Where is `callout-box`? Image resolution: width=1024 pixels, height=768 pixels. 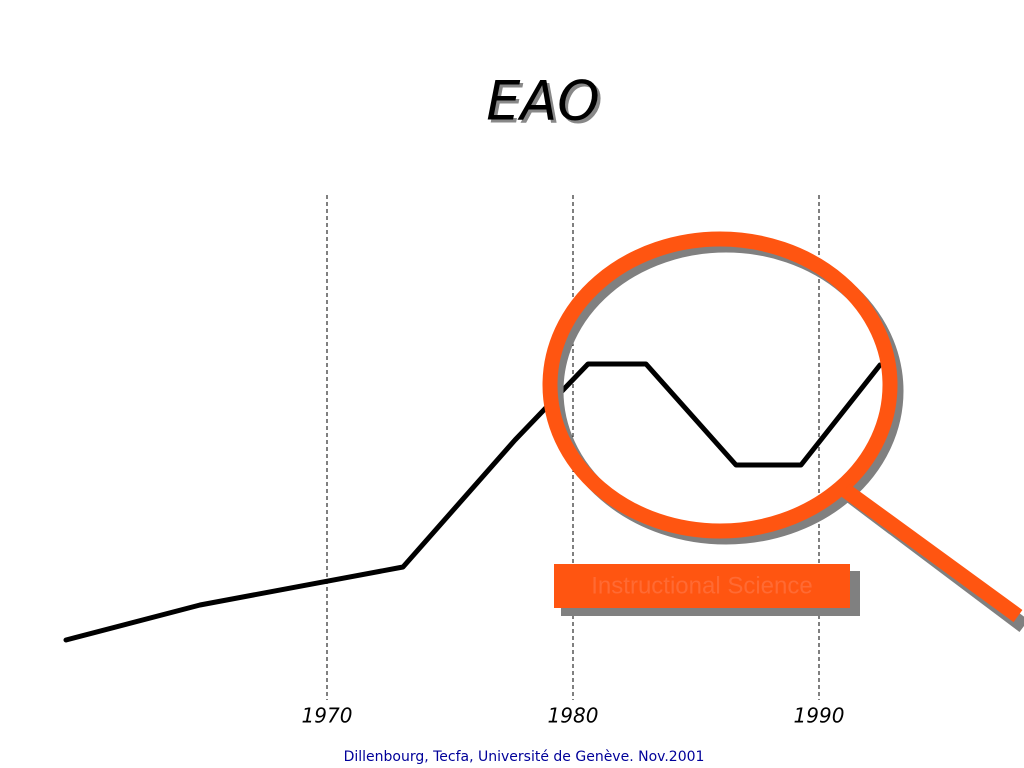 callout-box is located at coordinates (702, 586).